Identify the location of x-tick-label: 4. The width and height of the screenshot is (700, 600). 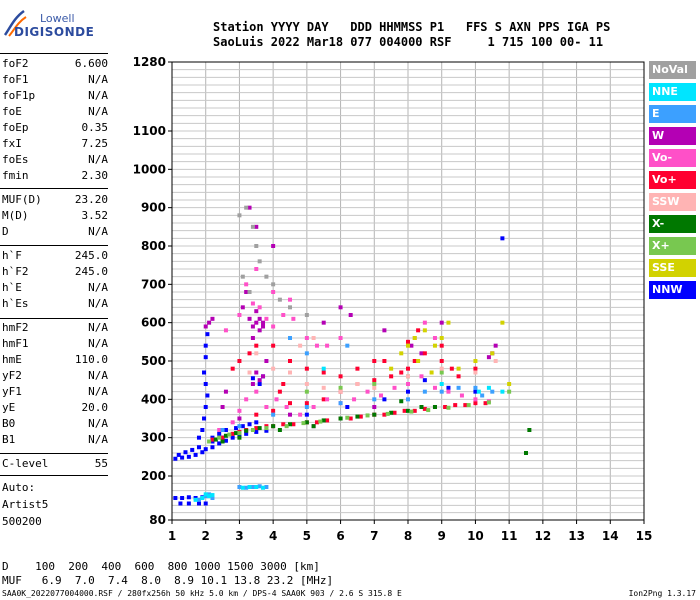
(273, 536).